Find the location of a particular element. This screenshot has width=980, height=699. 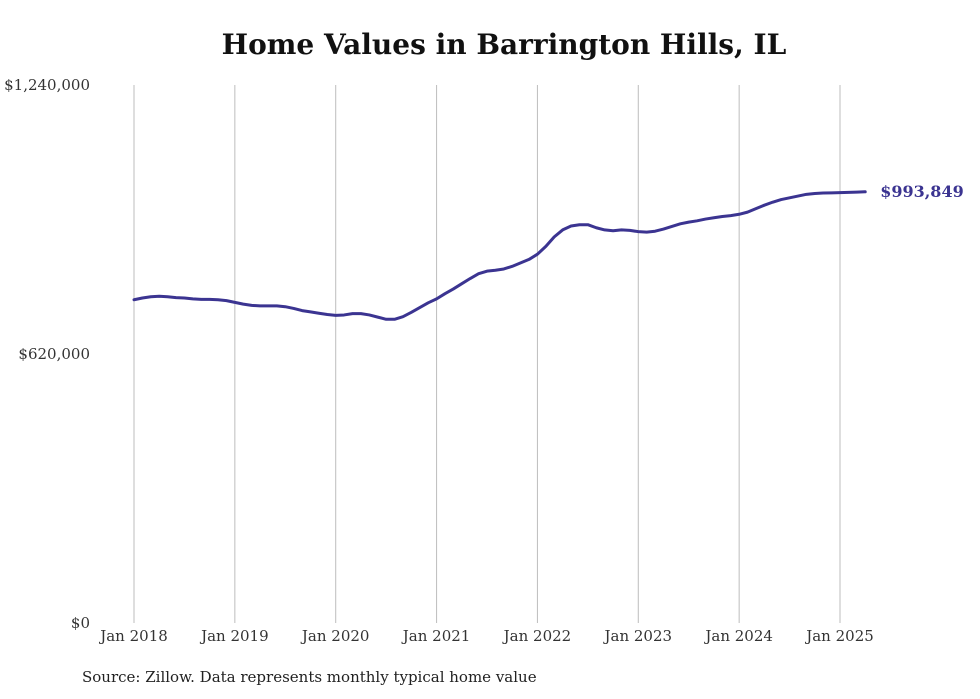

x-tick-label: Jan 2018 is located at coordinates (133, 636).